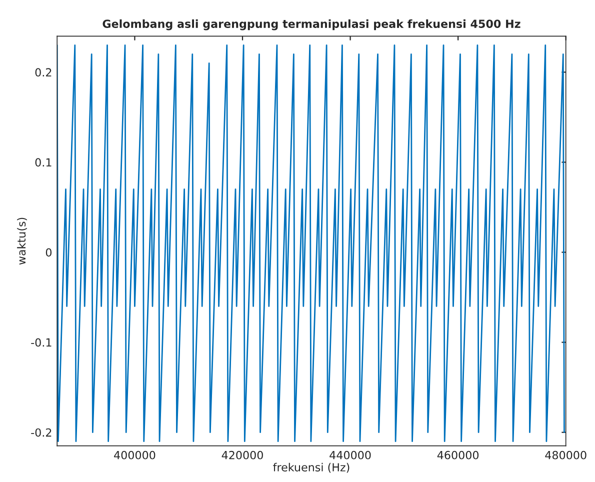 Image resolution: width=595 pixels, height=482 pixels. I want to click on x-axis-title: frekuensi (Hz), so click(311, 467).